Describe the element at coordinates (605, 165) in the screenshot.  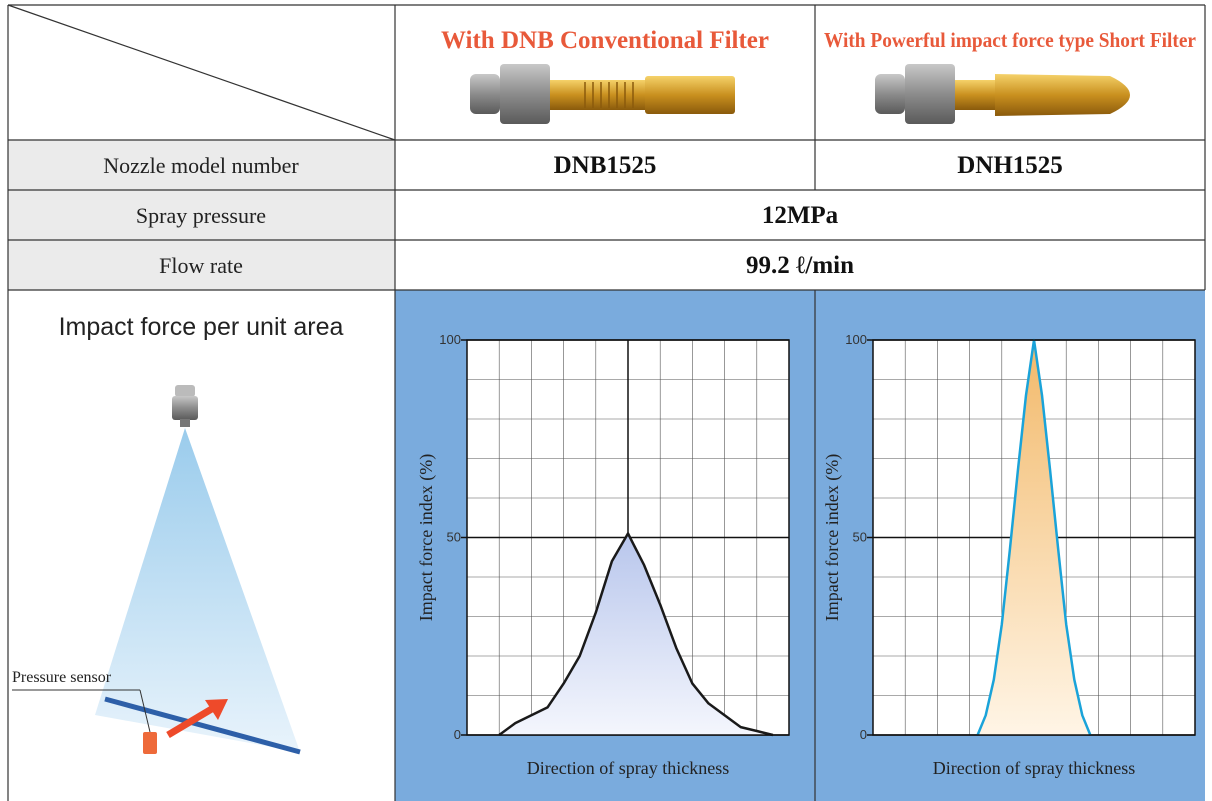
I see `cell-value: DNB1525` at that location.